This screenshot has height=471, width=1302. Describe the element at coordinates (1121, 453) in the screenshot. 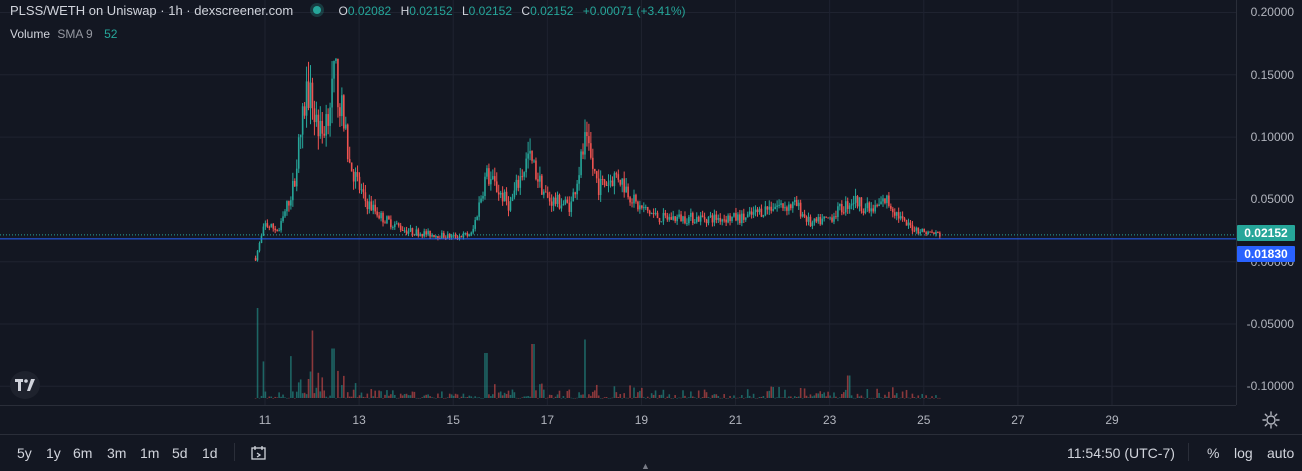

I see `clock-time: 11:54:50 (UTC-7)` at that location.